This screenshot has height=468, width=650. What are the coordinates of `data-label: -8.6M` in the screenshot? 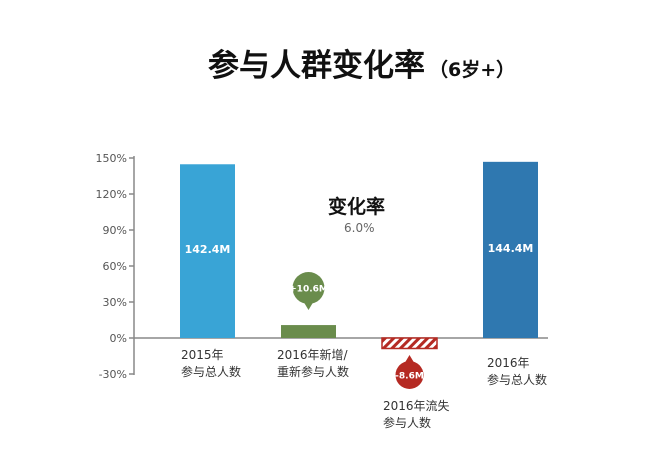 It's located at (409, 377).